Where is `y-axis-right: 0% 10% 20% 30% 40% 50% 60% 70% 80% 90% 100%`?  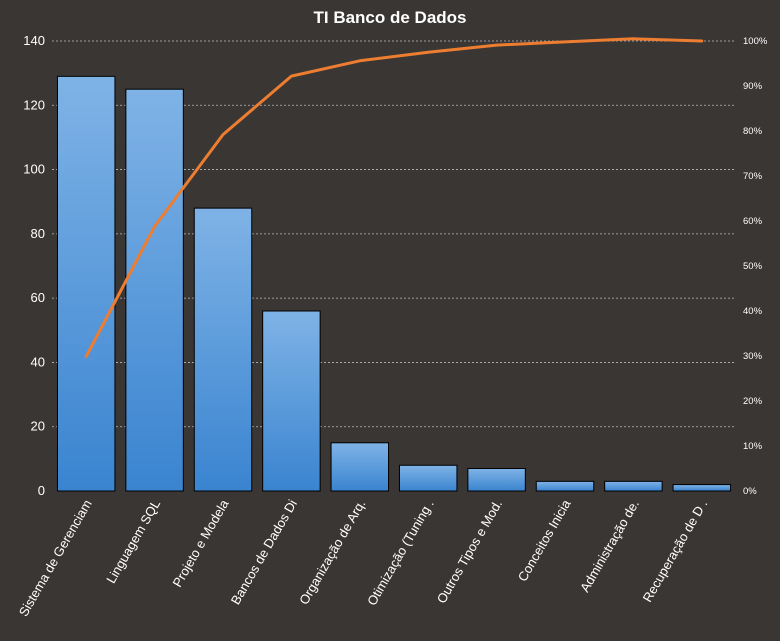
y-axis-right: 0% 10% 20% 30% 40% 50% 60% 70% 80% 90% 100% is located at coordinates (755, 266).